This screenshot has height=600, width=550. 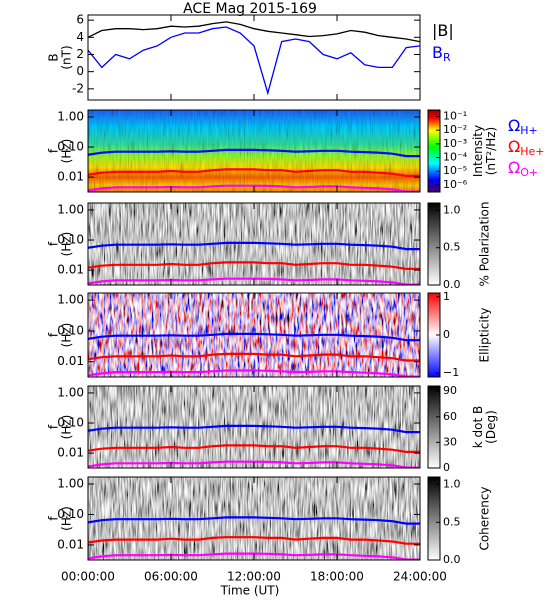 What do you see at coordinates (254, 577) in the screenshot?
I see `x-tick-label: 12:00:00` at bounding box center [254, 577].